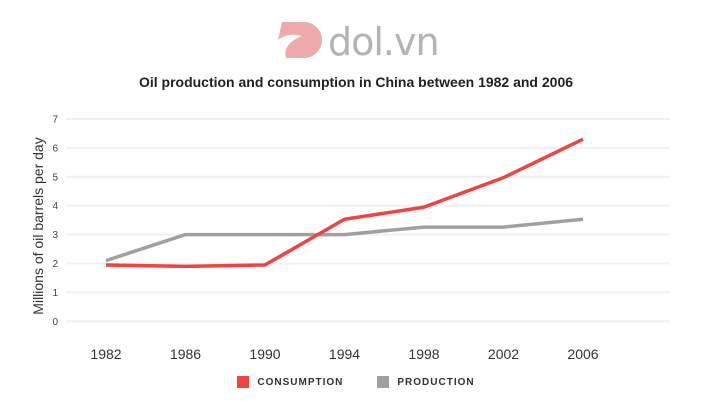  What do you see at coordinates (185, 354) in the screenshot?
I see `x-tick-label: 1986` at bounding box center [185, 354].